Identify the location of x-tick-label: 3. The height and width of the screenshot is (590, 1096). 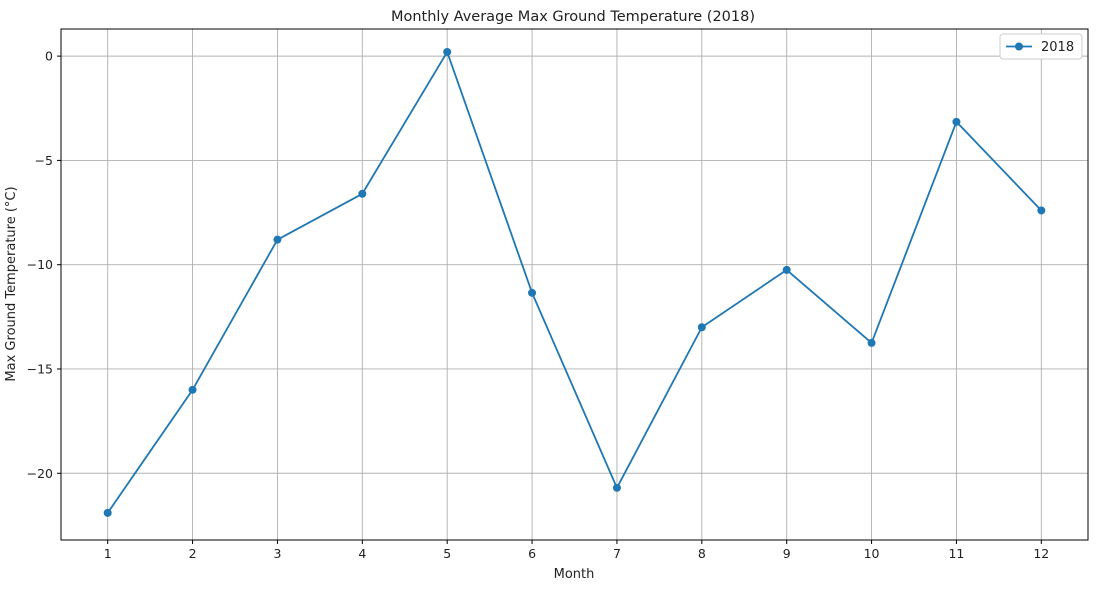
(277, 553).